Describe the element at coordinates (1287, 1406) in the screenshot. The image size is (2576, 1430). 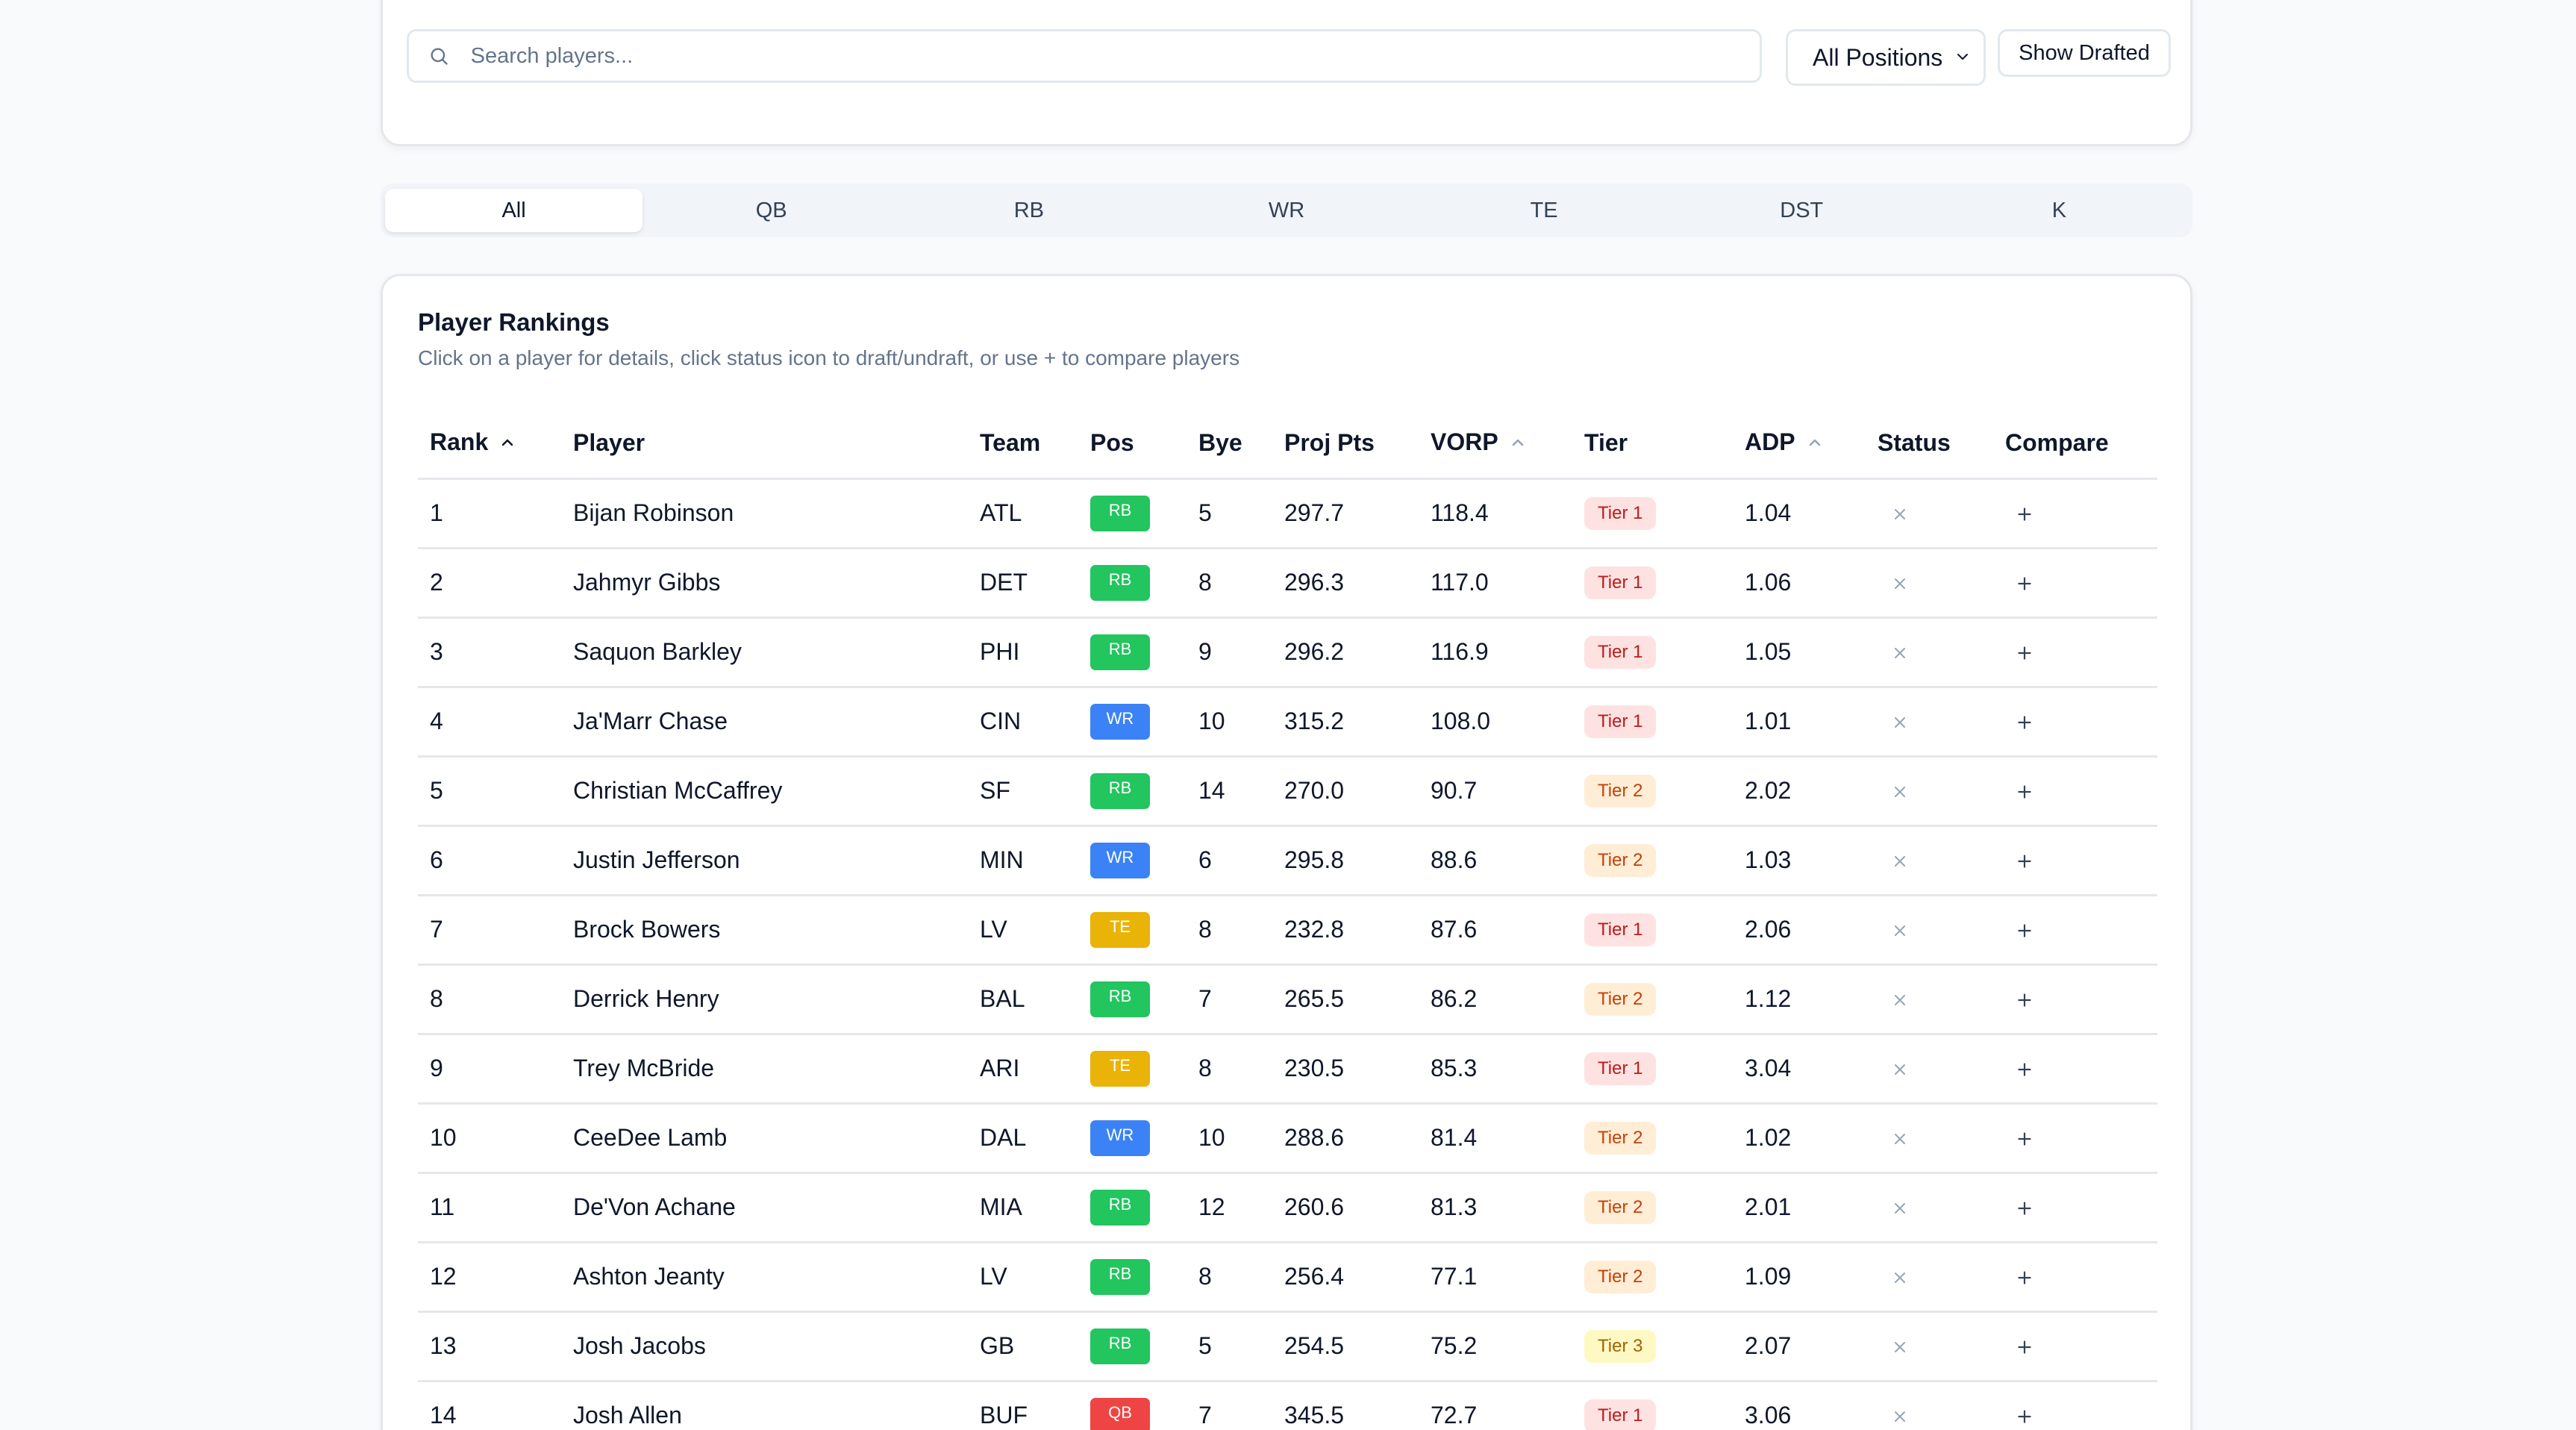
I see `table-row: 14 Josh Allen BUF QB 7 345.5 72.7 Tier 1 3.06` at that location.